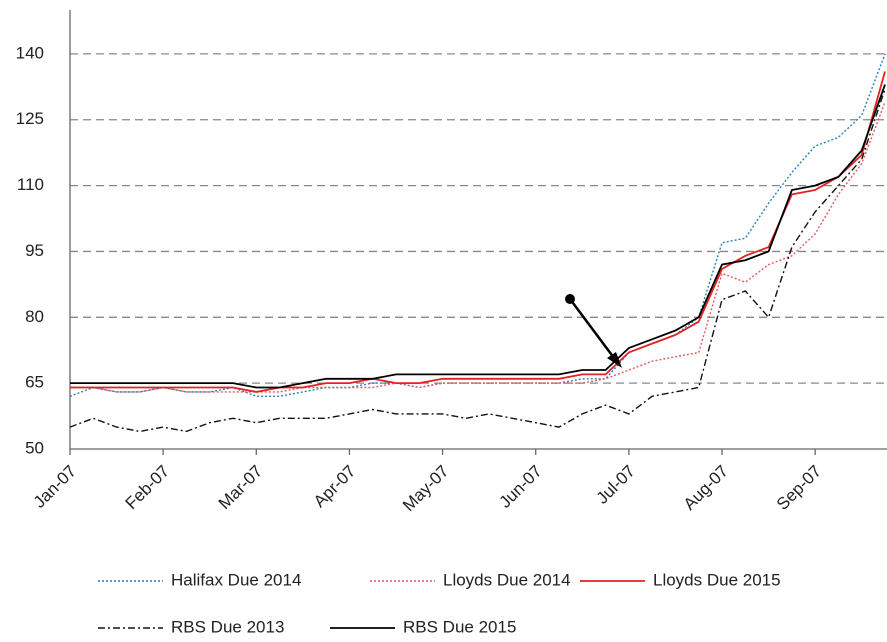  I want to click on y-tick-label: 125, so click(30, 118).